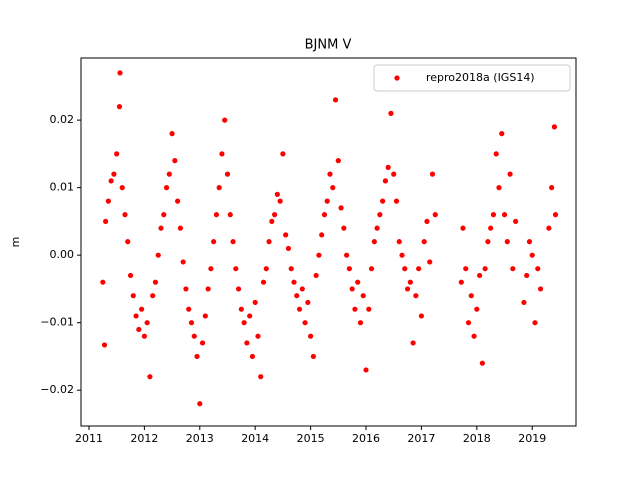  I want to click on x-tick-label: 2014, so click(255, 438).